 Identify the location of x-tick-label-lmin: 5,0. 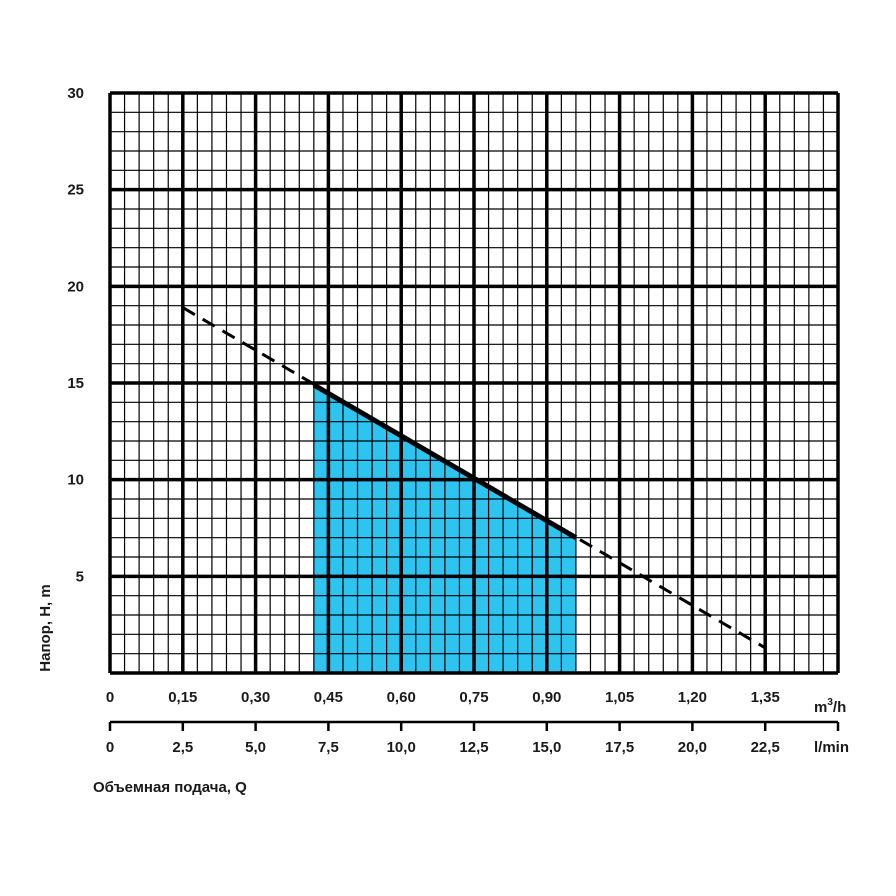
(255, 747).